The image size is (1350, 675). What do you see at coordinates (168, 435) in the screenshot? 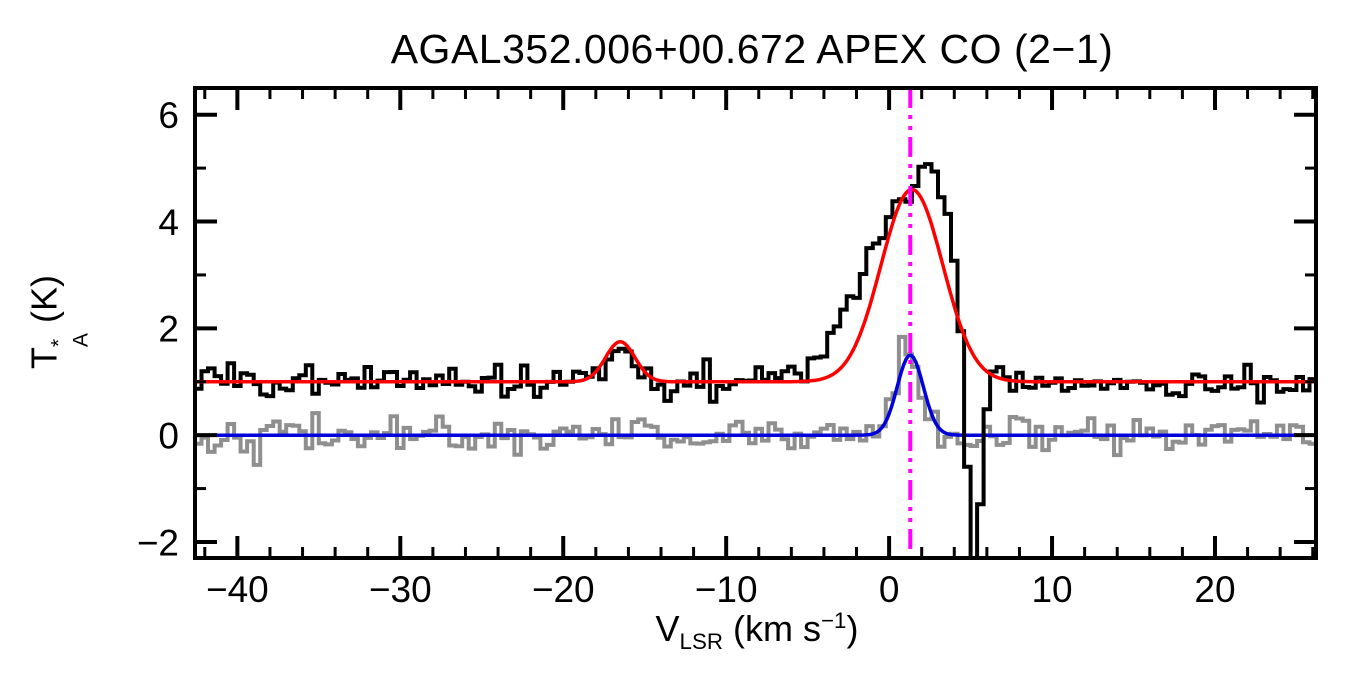
I see `y-tick-label: 0` at bounding box center [168, 435].